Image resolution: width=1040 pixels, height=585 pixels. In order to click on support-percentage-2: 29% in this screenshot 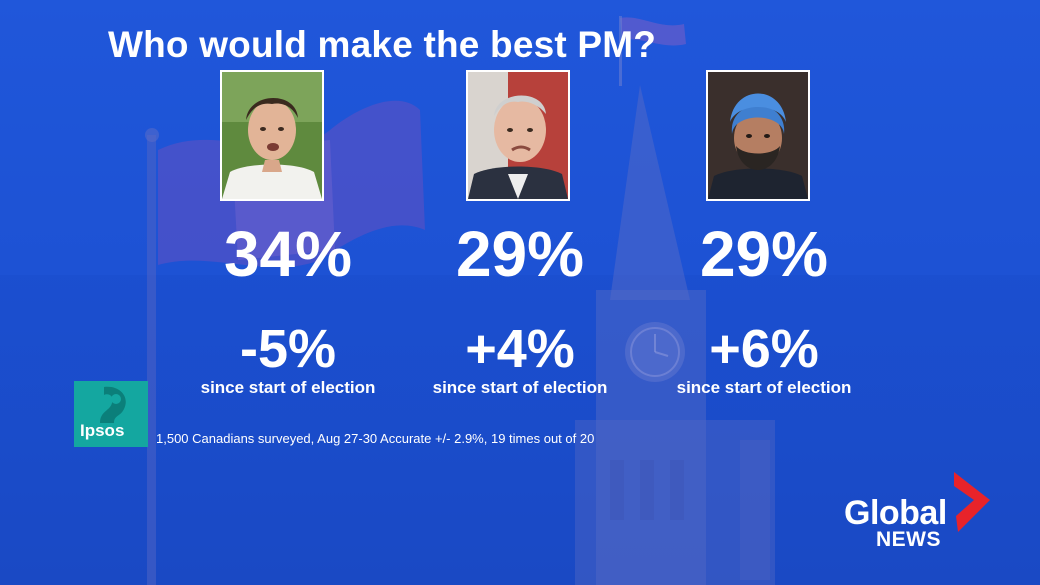, I will do `click(520, 254)`.